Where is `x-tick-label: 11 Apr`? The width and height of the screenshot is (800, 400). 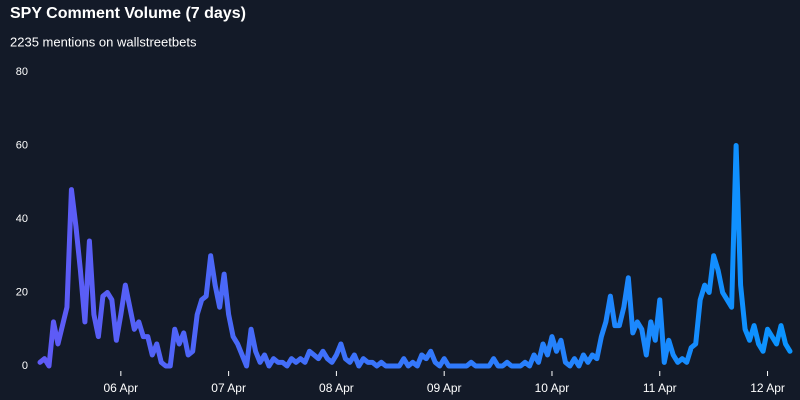
x-tick-label: 11 Apr is located at coordinates (660, 388).